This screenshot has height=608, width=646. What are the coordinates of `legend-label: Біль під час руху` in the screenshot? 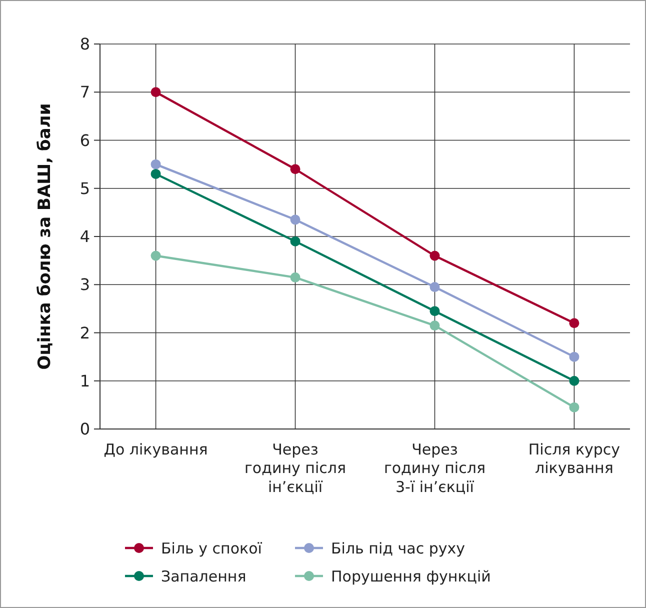 It's located at (398, 548).